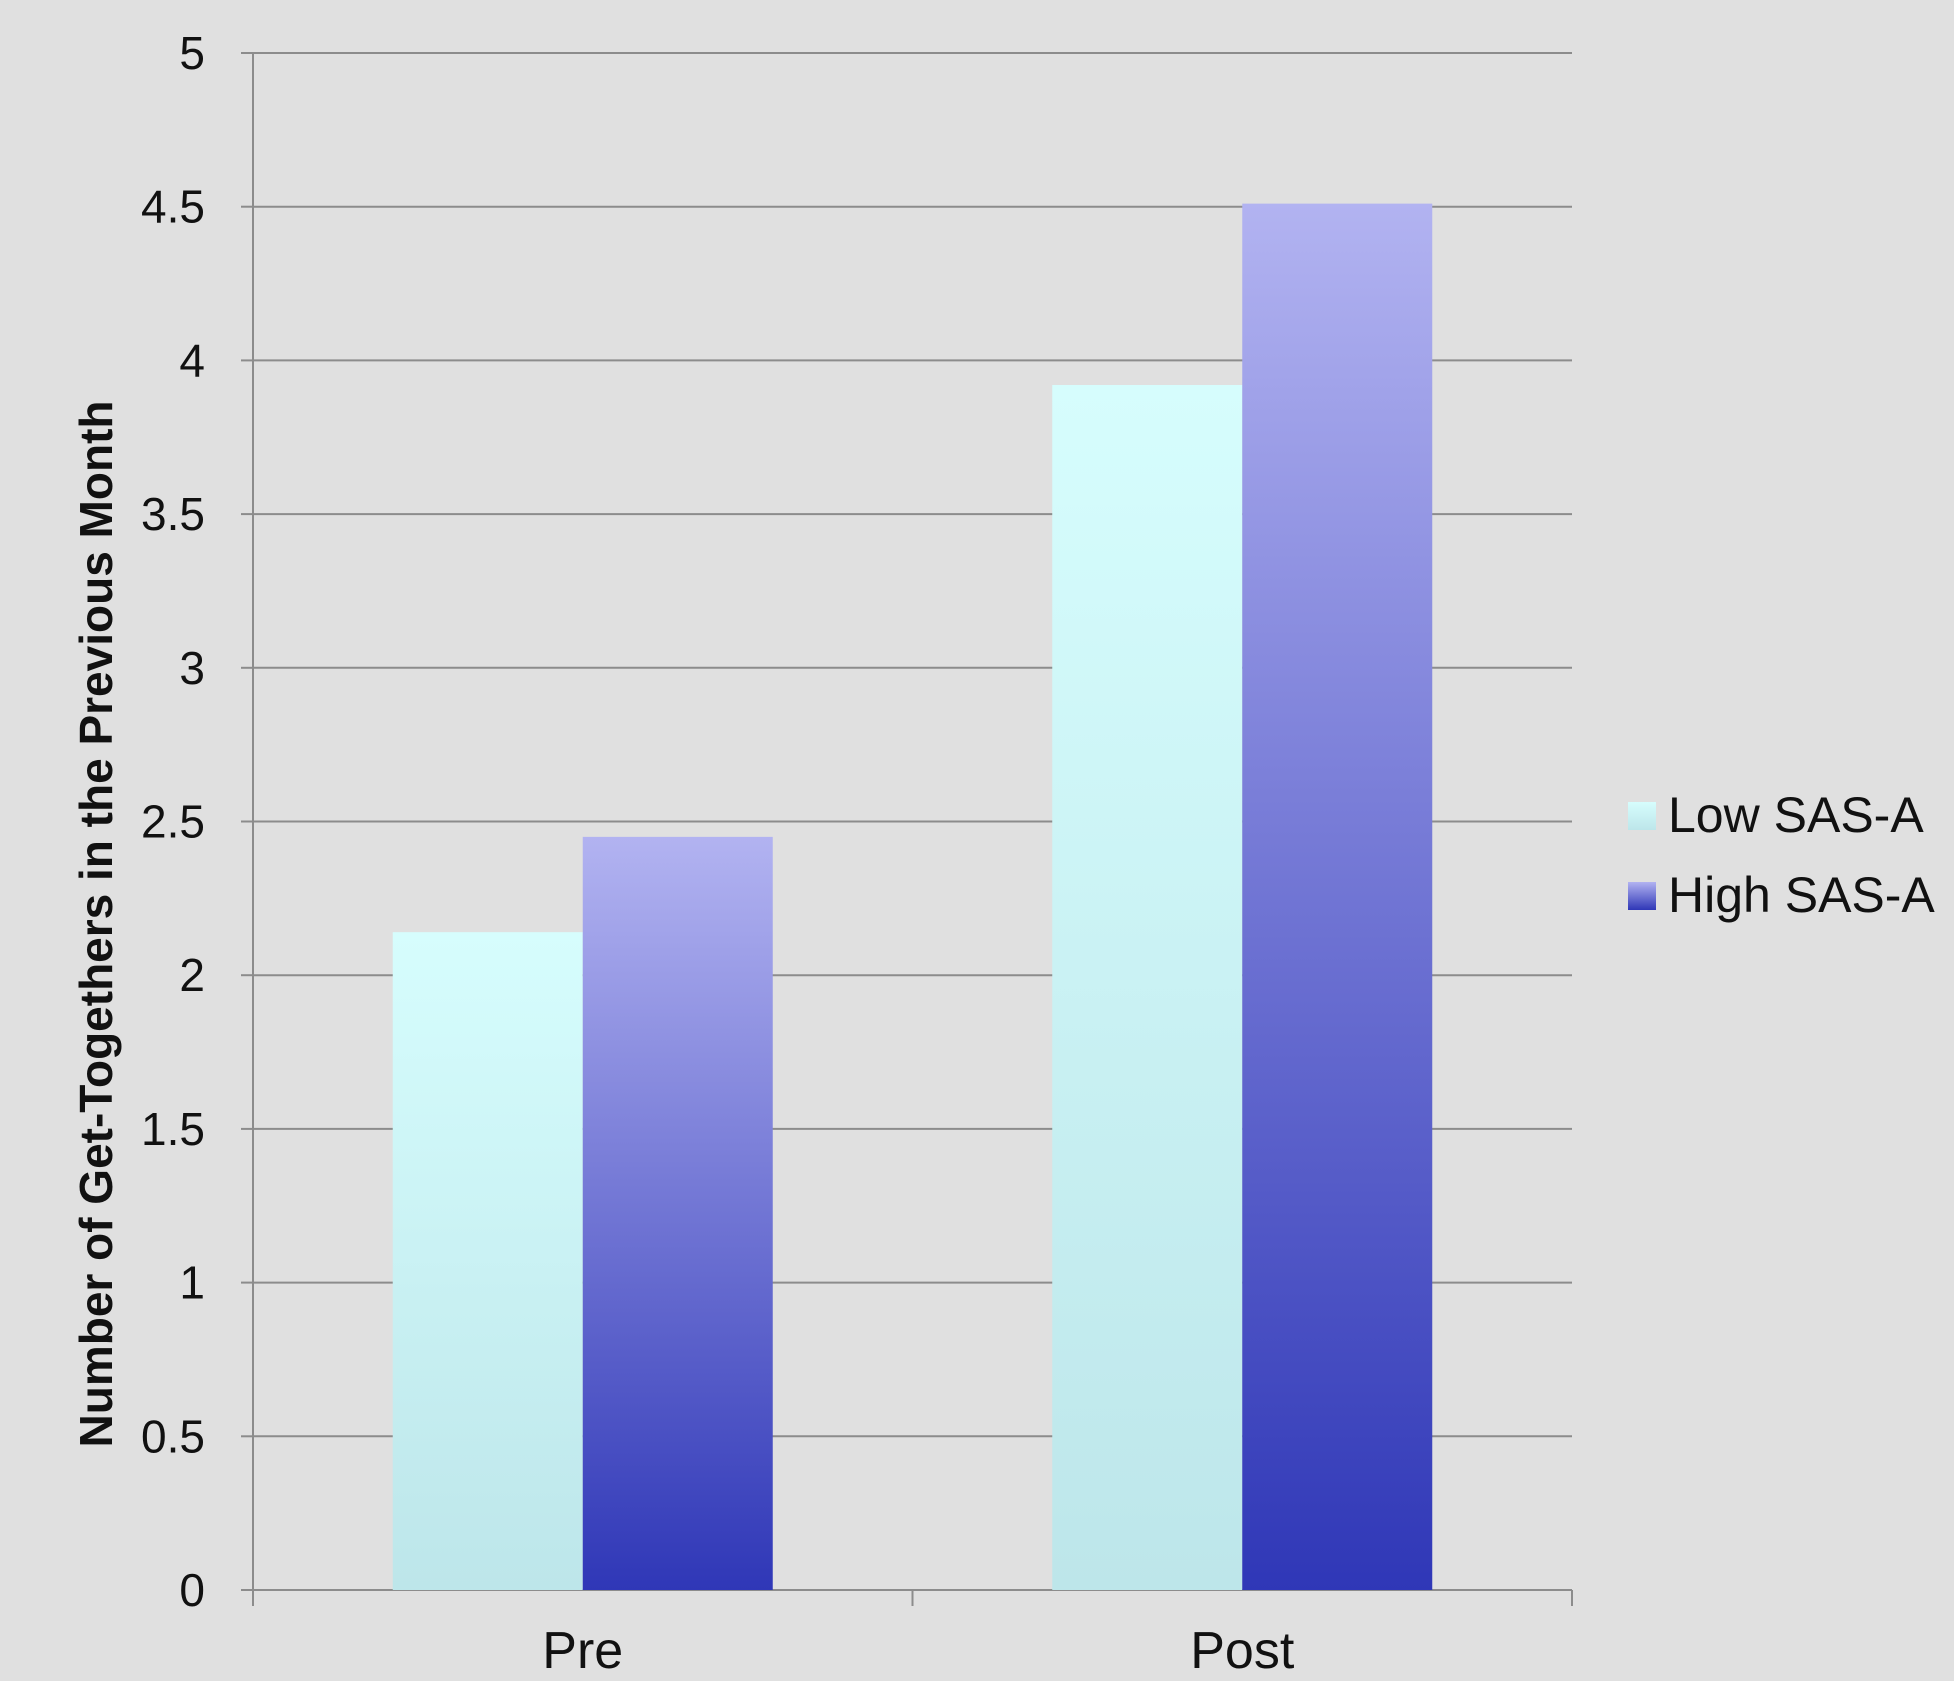 The width and height of the screenshot is (1954, 1681). Describe the element at coordinates (192, 360) in the screenshot. I see `y-tick-label: 4` at that location.